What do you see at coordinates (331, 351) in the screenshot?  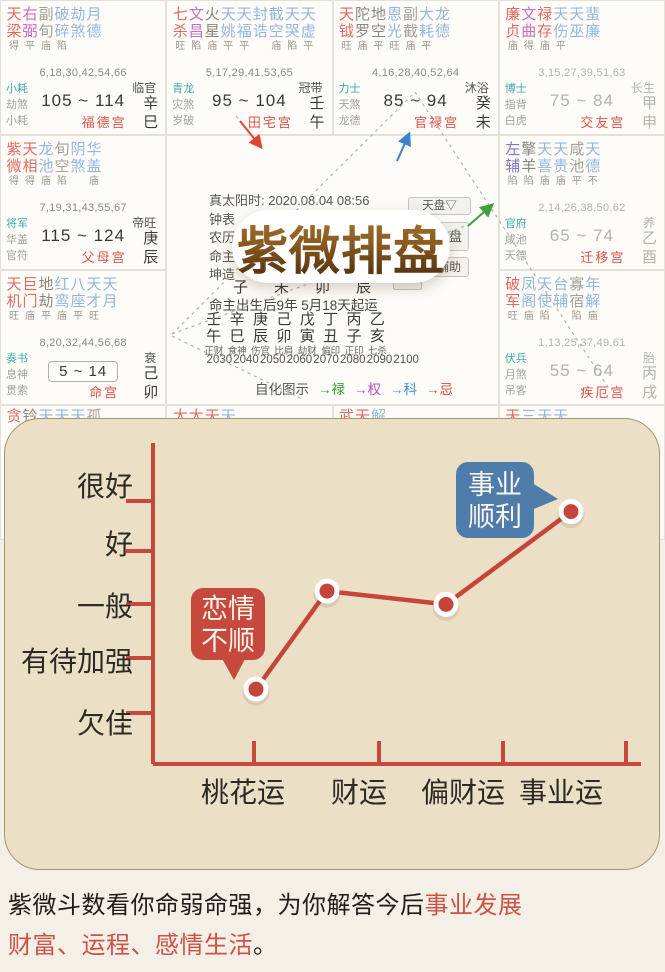 I see `ten-god: 偏印` at bounding box center [331, 351].